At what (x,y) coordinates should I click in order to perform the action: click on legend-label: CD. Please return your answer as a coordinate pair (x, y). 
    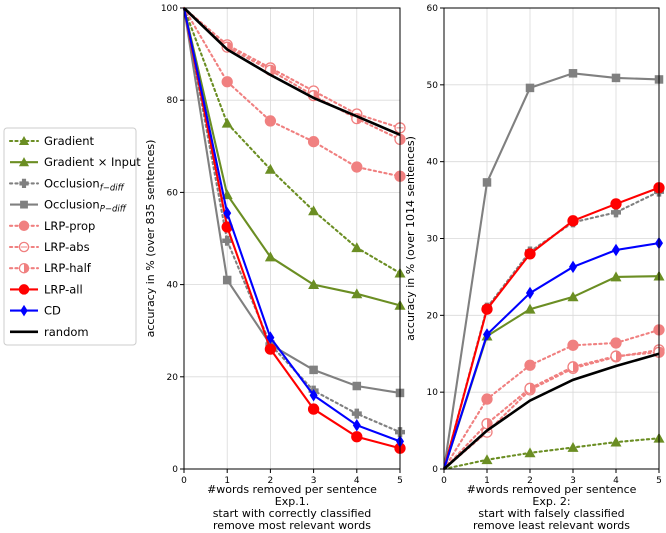
    Looking at the image, I should click on (52, 311).